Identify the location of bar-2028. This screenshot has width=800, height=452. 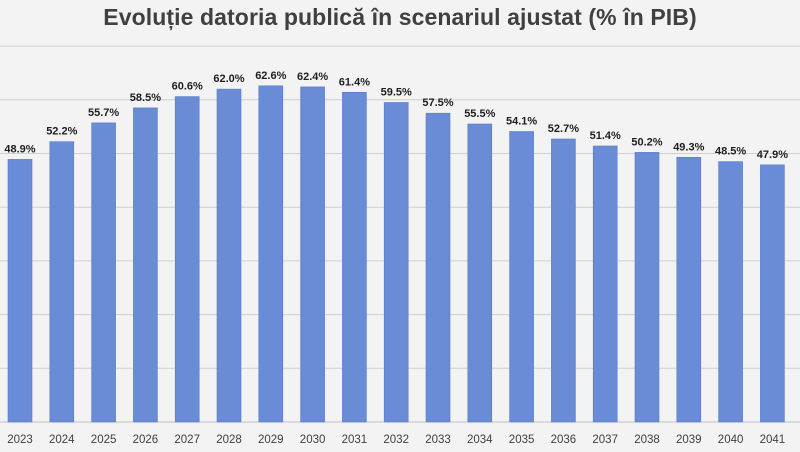
(229, 255).